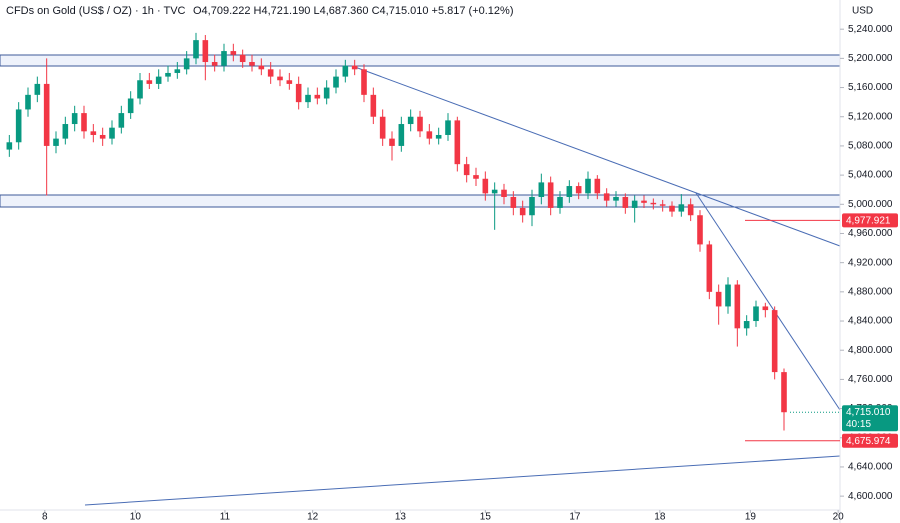 This screenshot has width=900, height=523. What do you see at coordinates (870, 58) in the screenshot?
I see `y-tick-label: 5,200.000` at bounding box center [870, 58].